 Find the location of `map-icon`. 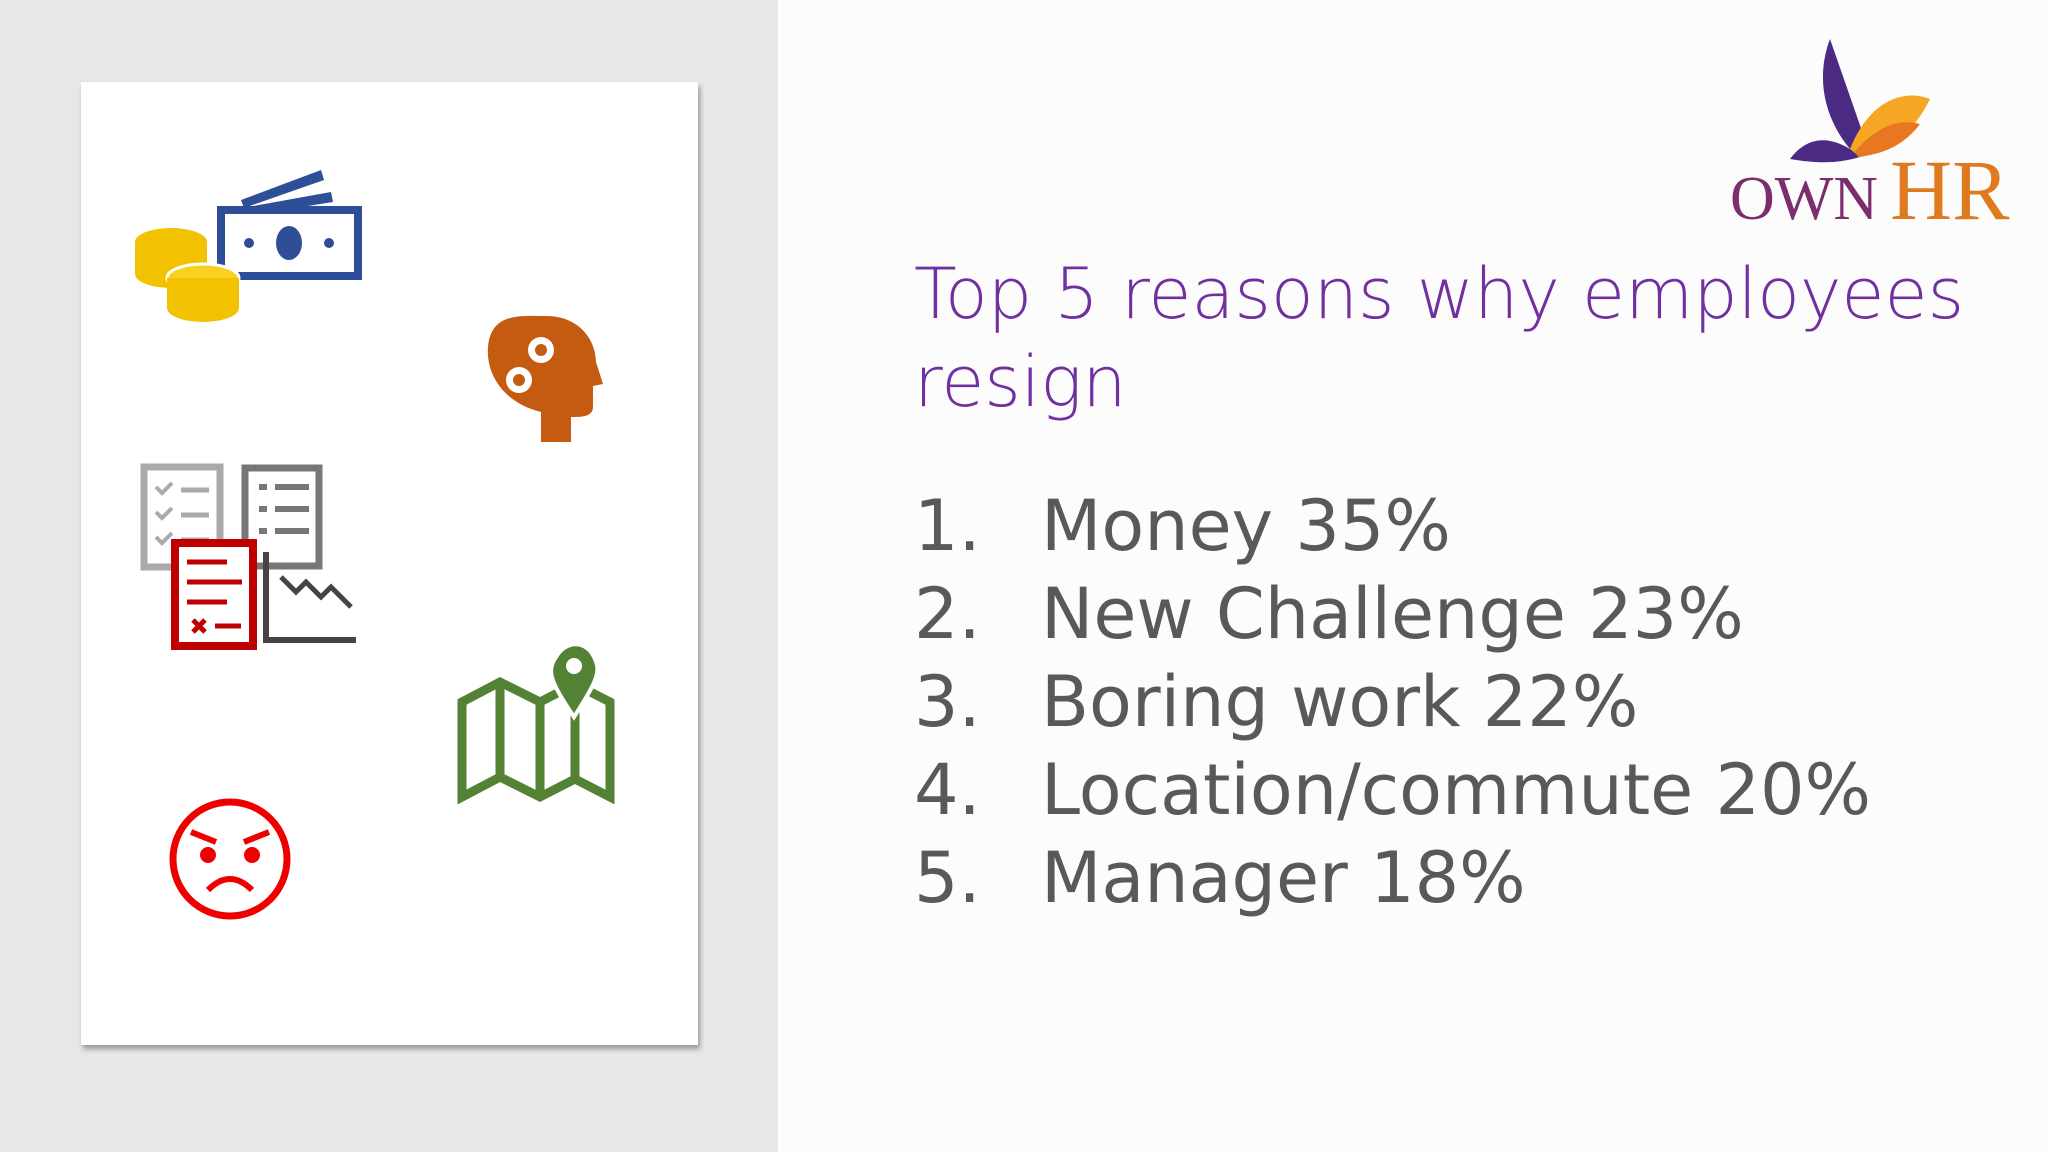

map-icon is located at coordinates (536, 723).